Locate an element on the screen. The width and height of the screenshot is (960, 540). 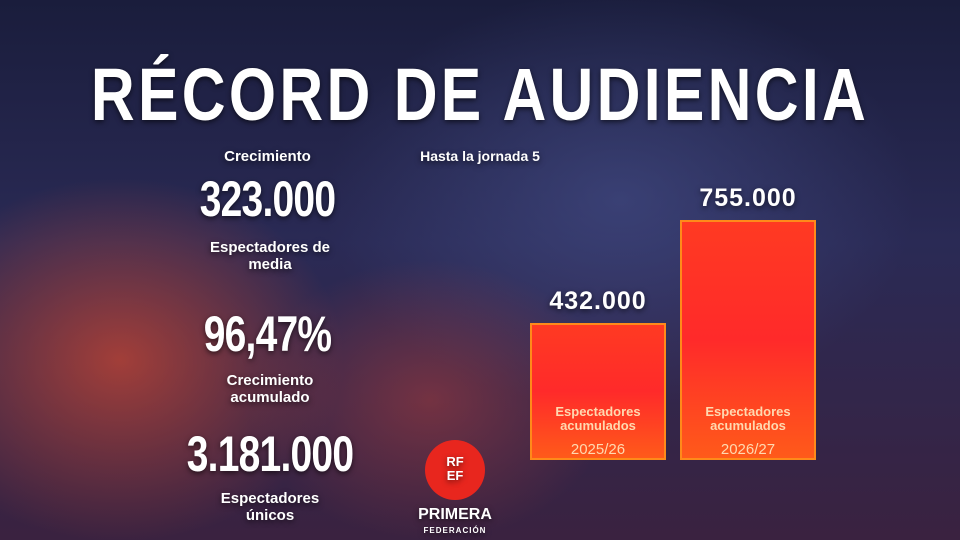
stat-value: 323.000 is located at coordinates (267, 199).